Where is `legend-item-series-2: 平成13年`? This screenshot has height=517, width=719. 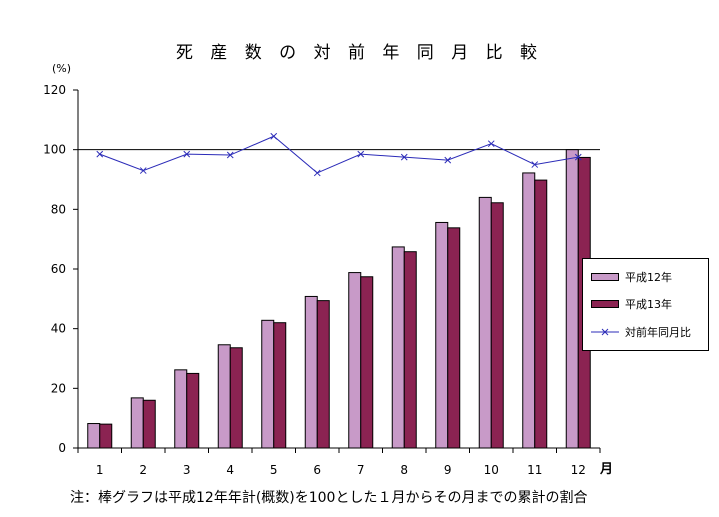
legend-item-series-2: 平成13年 is located at coordinates (631, 304).